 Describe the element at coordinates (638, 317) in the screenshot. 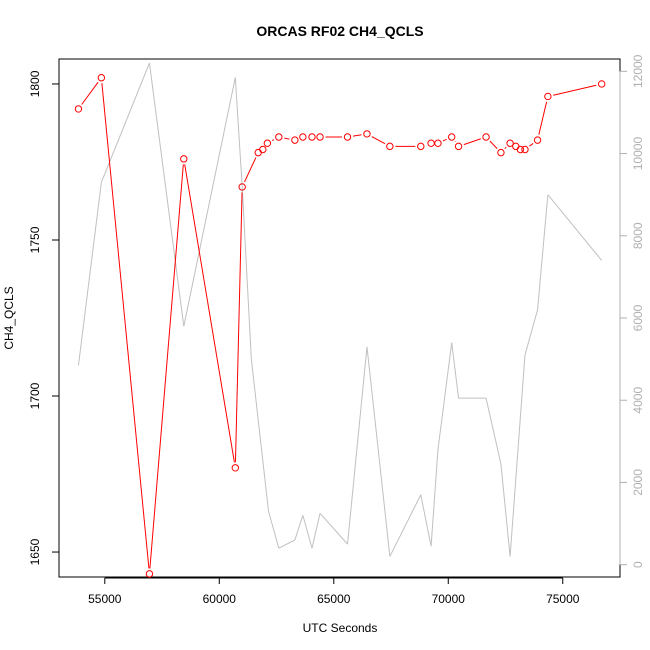

I see `y2-tick-label: 6000` at that location.